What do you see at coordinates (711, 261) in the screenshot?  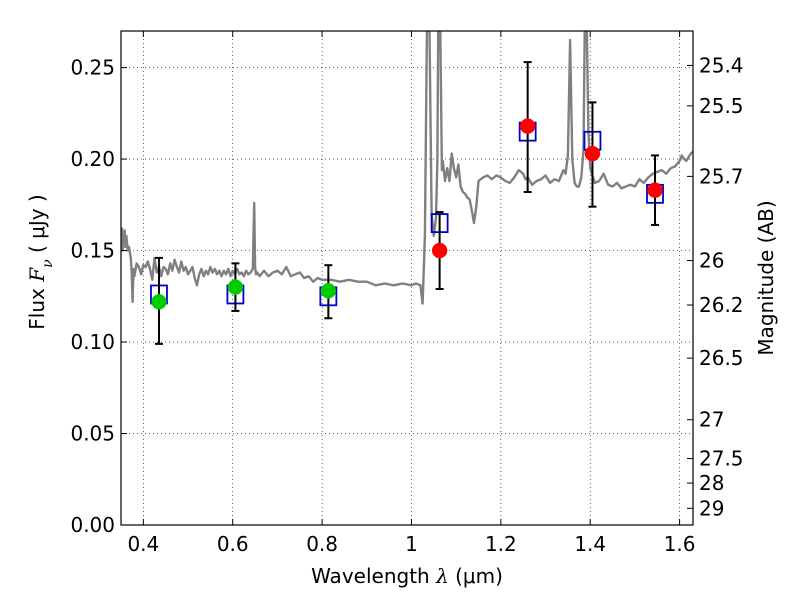 I see `y2-tick-label: 26` at bounding box center [711, 261].